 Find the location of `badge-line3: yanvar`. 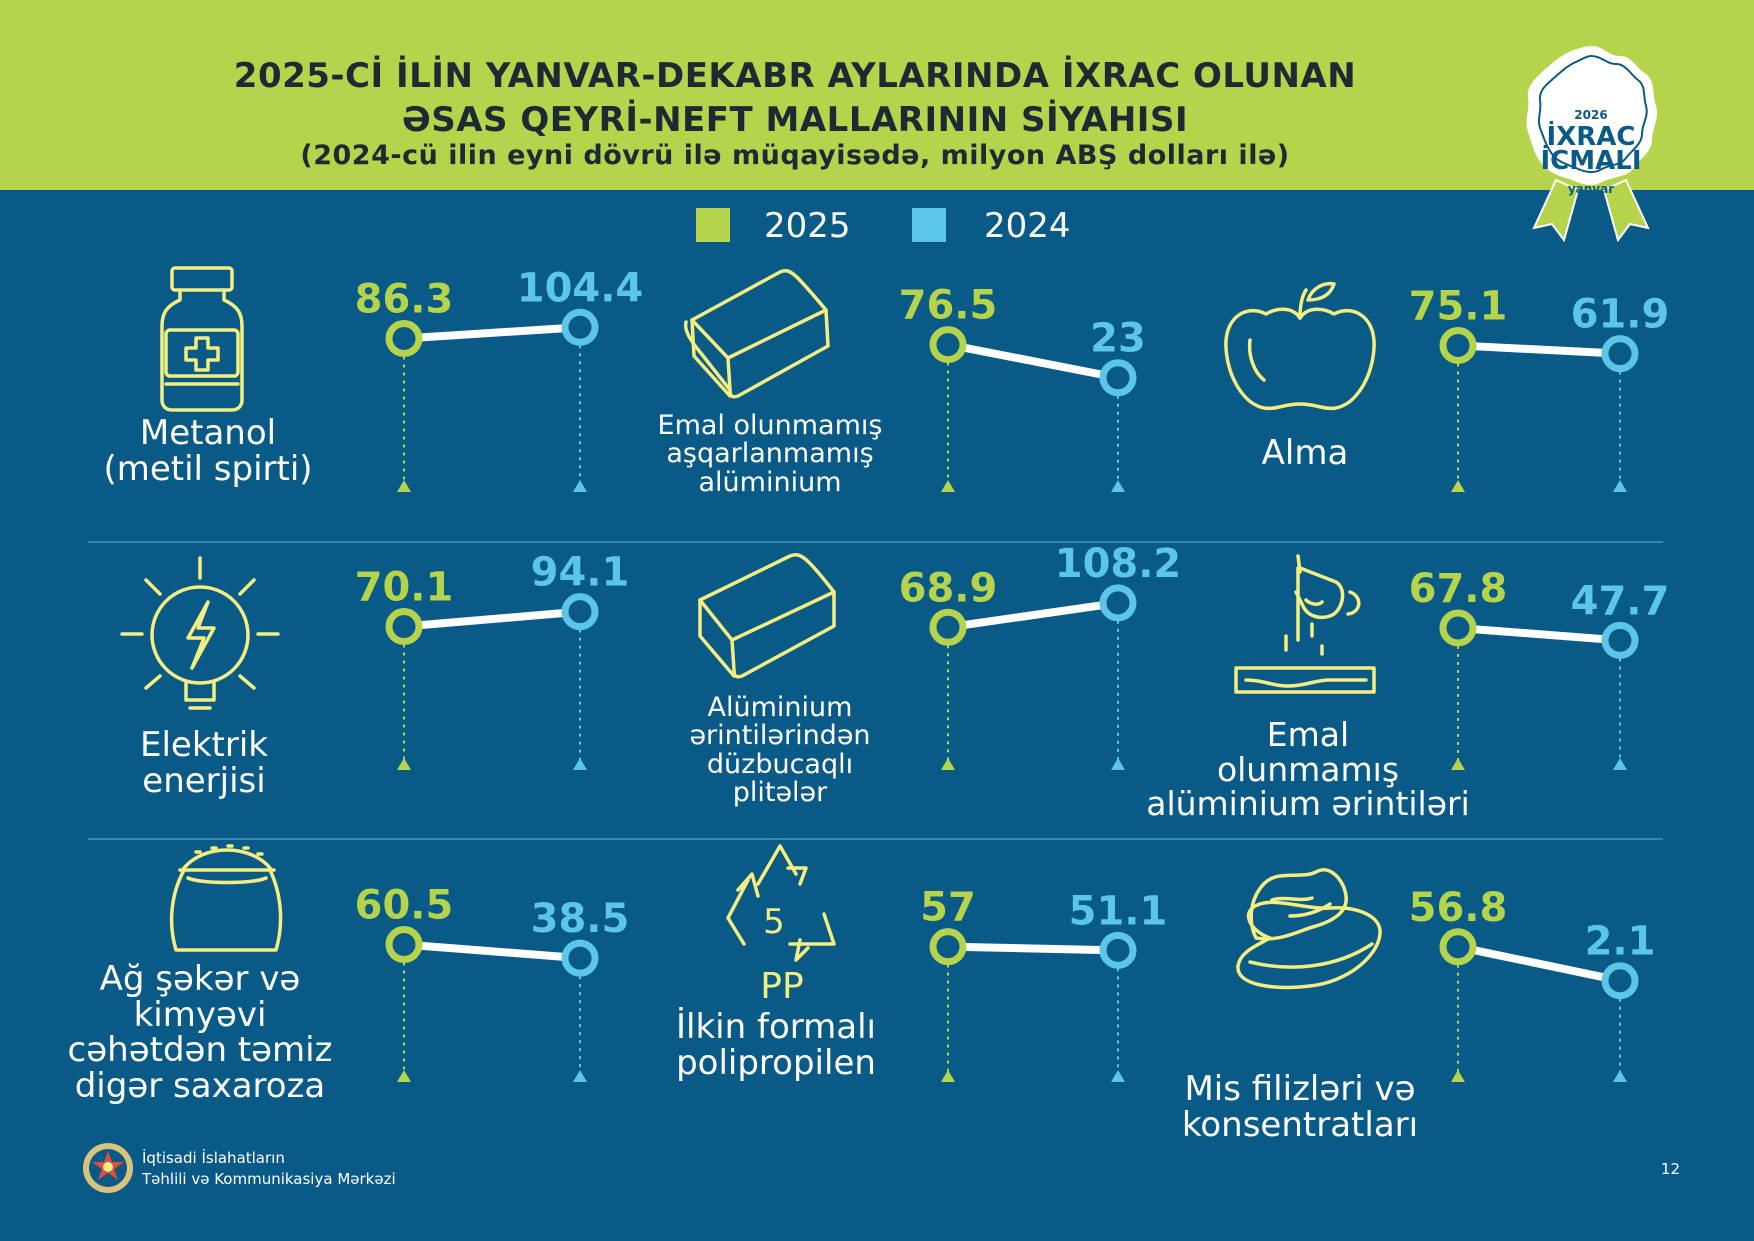

badge-line3: yanvar is located at coordinates (1591, 189).